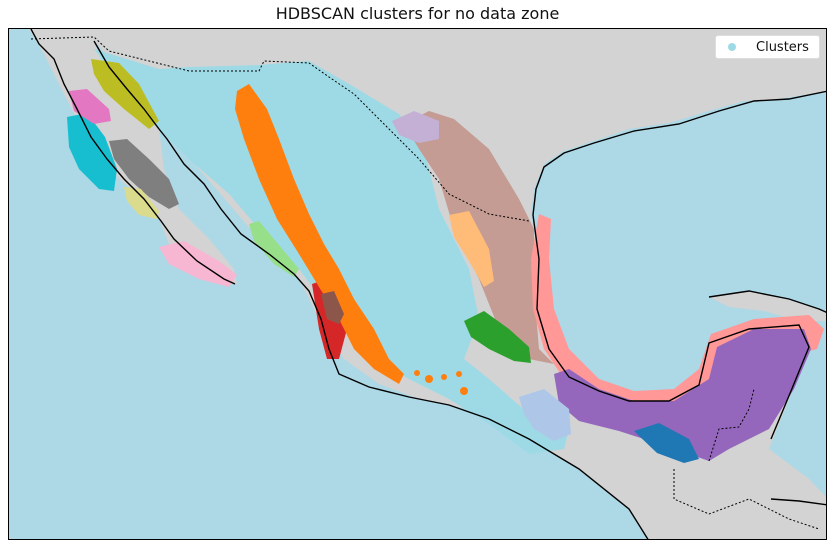 Image resolution: width=835 pixels, height=549 pixels. What do you see at coordinates (417, 13) in the screenshot?
I see `chart-title: HDBSCAN clusters for no data zone` at bounding box center [417, 13].